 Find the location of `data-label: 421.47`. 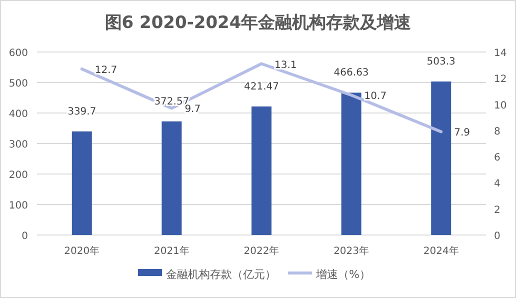

data-label: 421.47 is located at coordinates (261, 86).